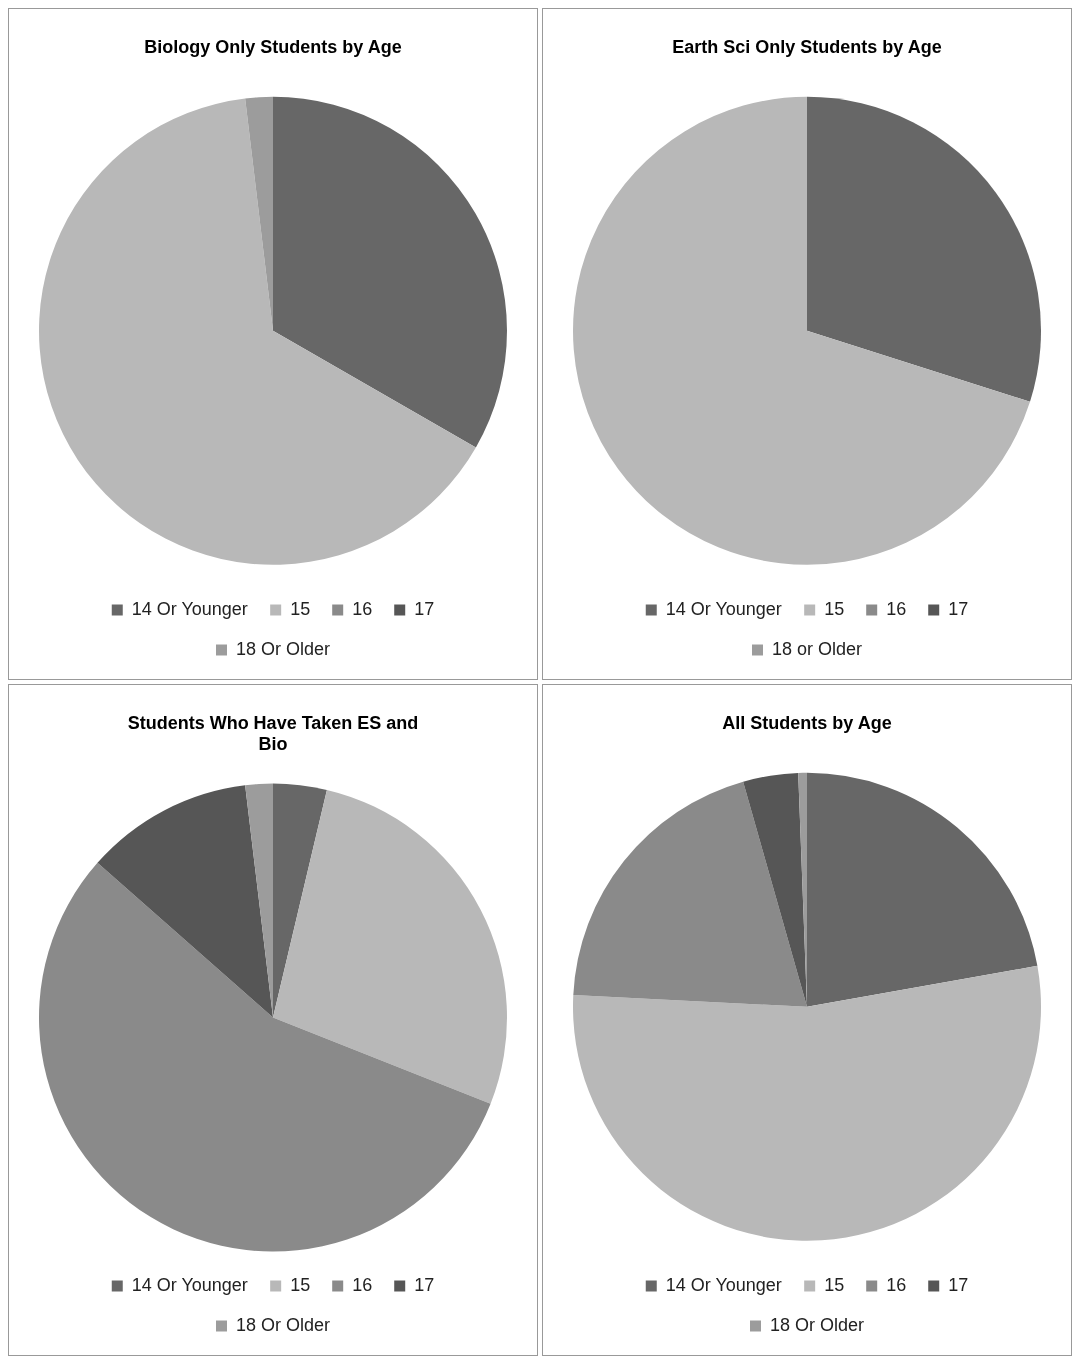 The height and width of the screenshot is (1369, 1073). What do you see at coordinates (273, 46) in the screenshot?
I see `chart-title: Biology Only Students by Age` at bounding box center [273, 46].